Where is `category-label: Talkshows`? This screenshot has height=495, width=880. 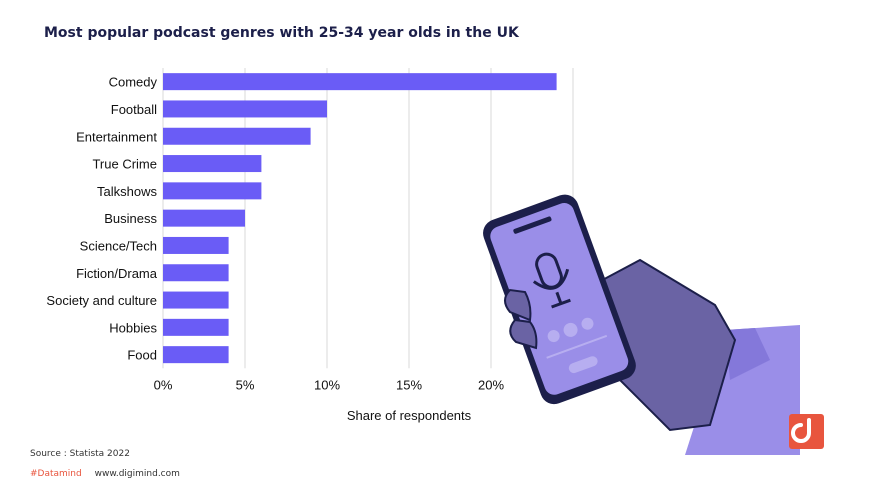
category-label: Talkshows is located at coordinates (127, 191).